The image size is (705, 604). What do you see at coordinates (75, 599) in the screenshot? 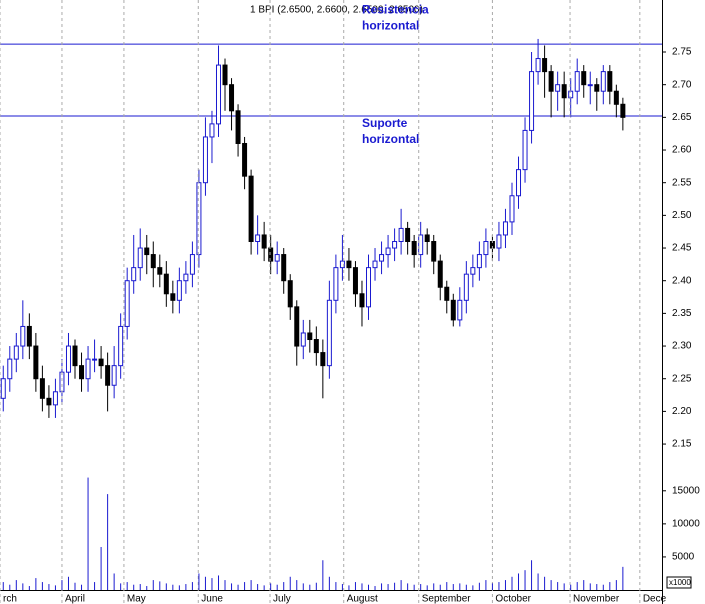
I see `x-tick-label: April` at bounding box center [75, 599].